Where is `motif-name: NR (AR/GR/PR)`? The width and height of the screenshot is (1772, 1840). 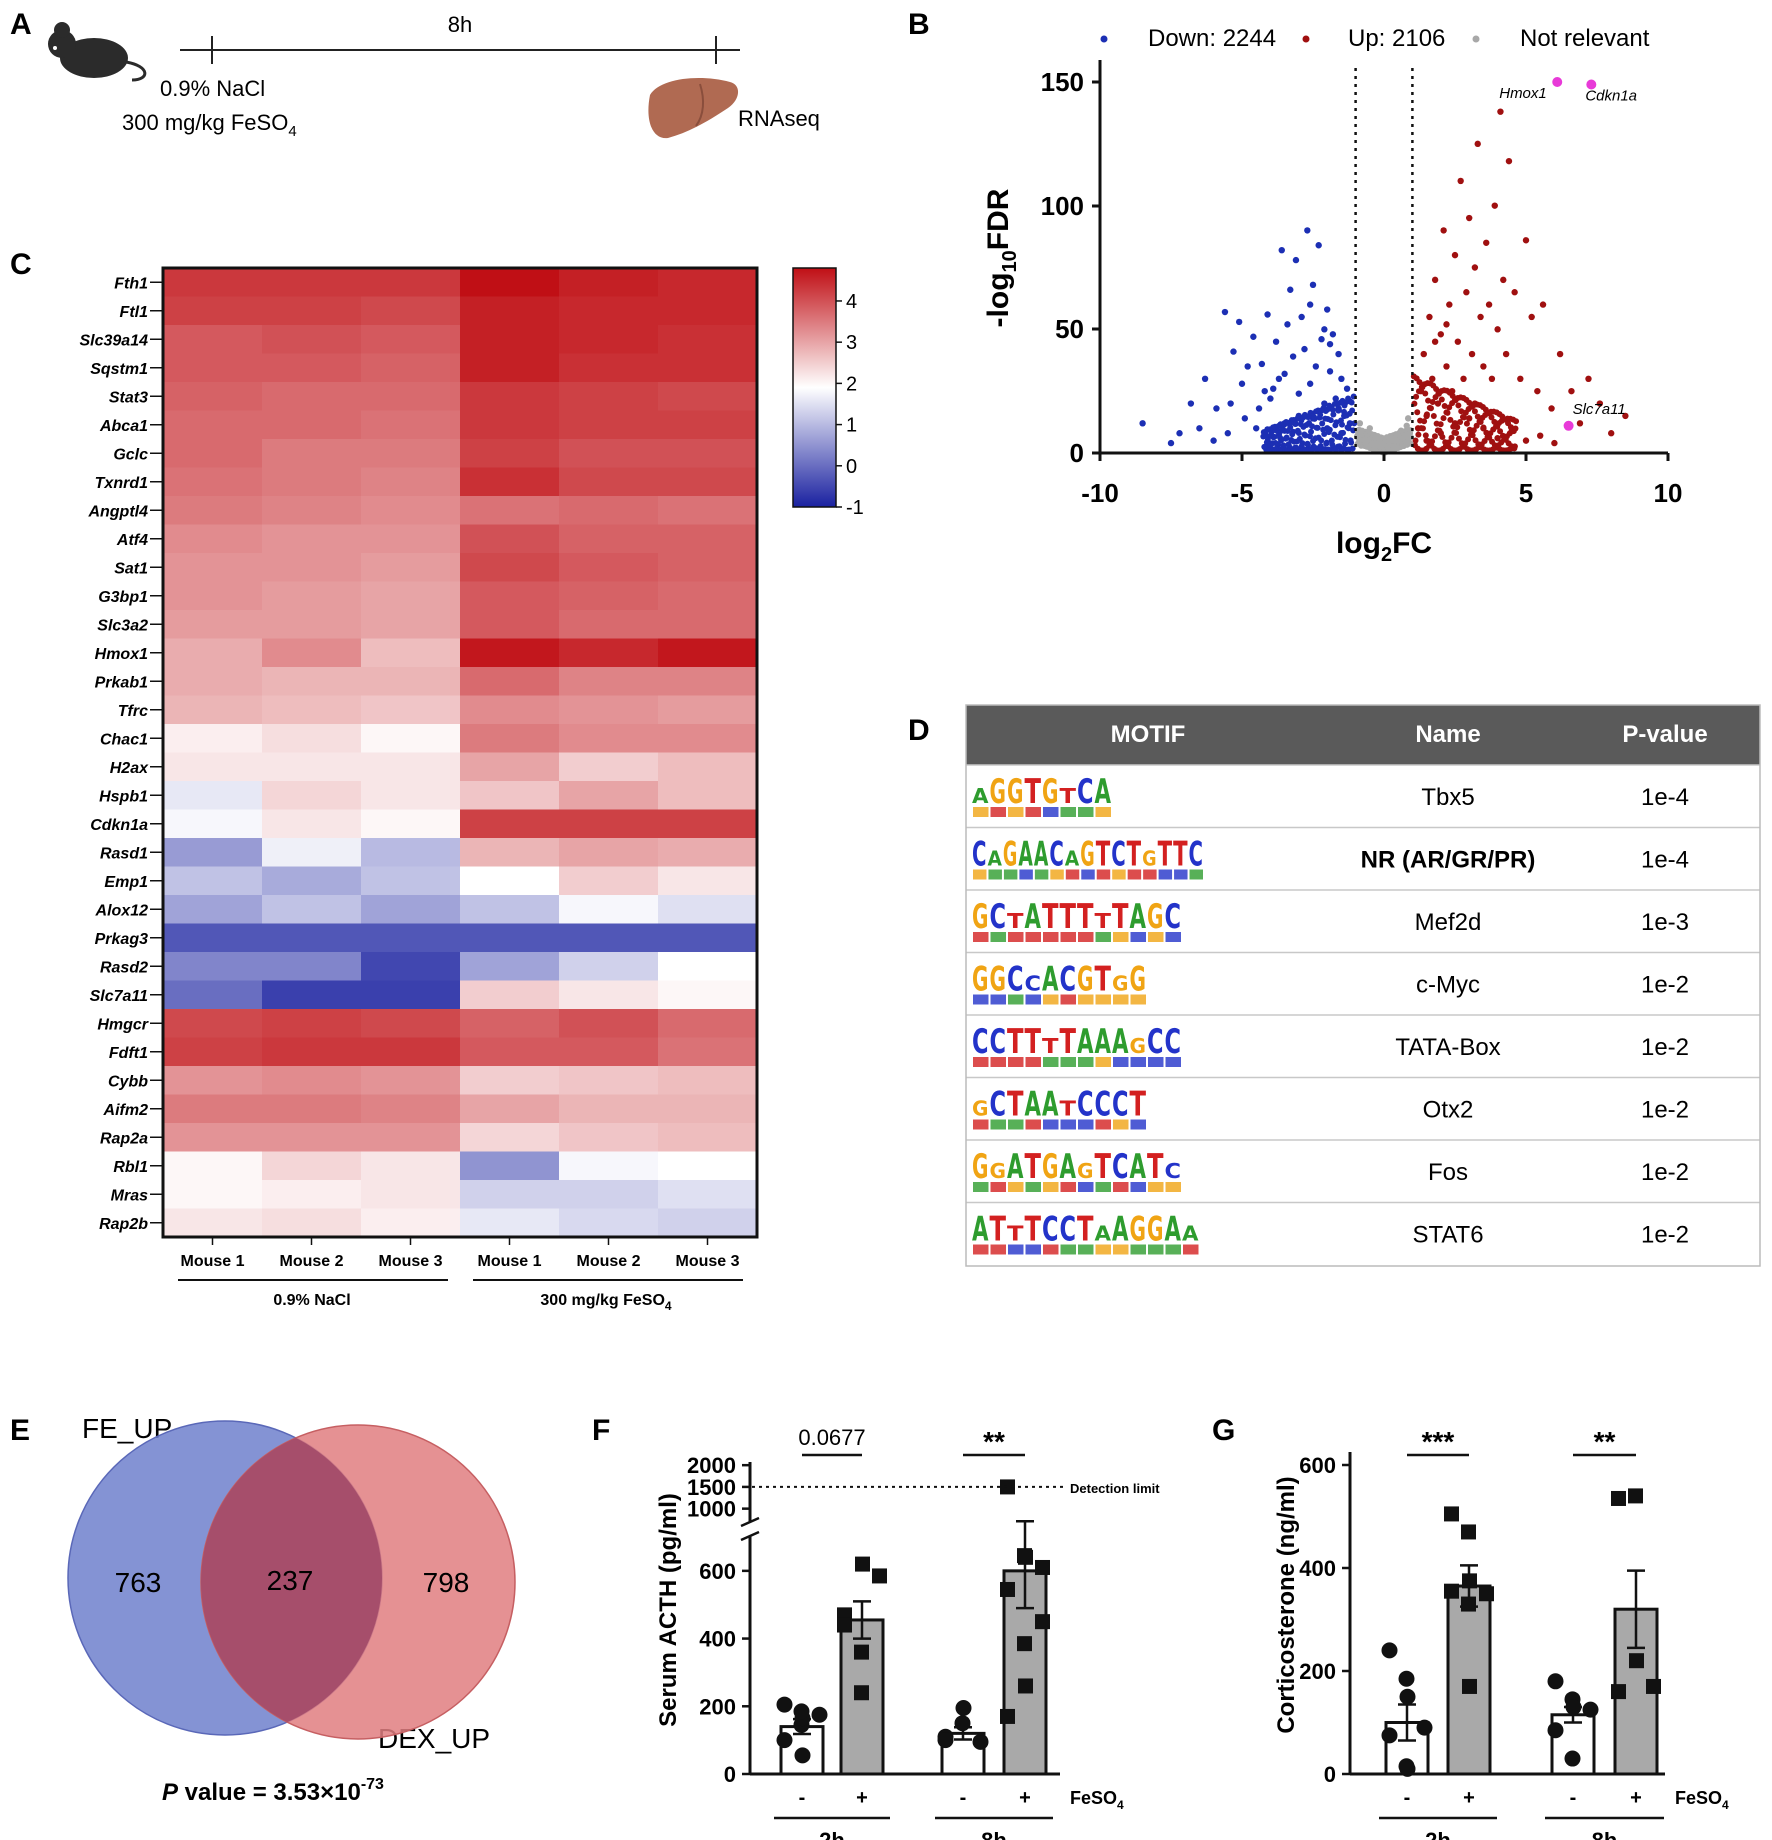
motif-name: NR (AR/GR/PR) is located at coordinates (1448, 860).